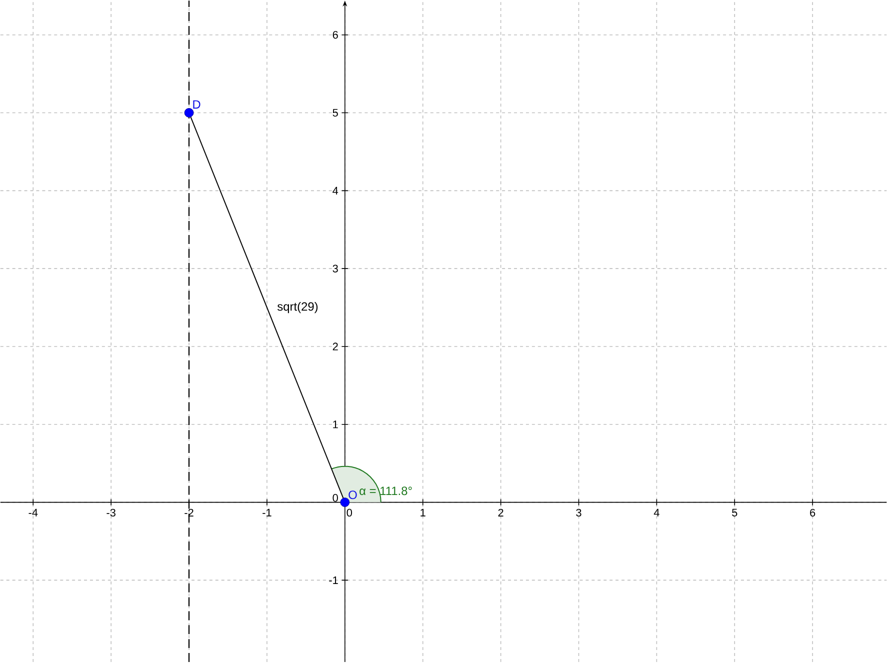 This screenshot has height=663, width=887. What do you see at coordinates (335, 268) in the screenshot?
I see `y-tick-label: 3` at bounding box center [335, 268].